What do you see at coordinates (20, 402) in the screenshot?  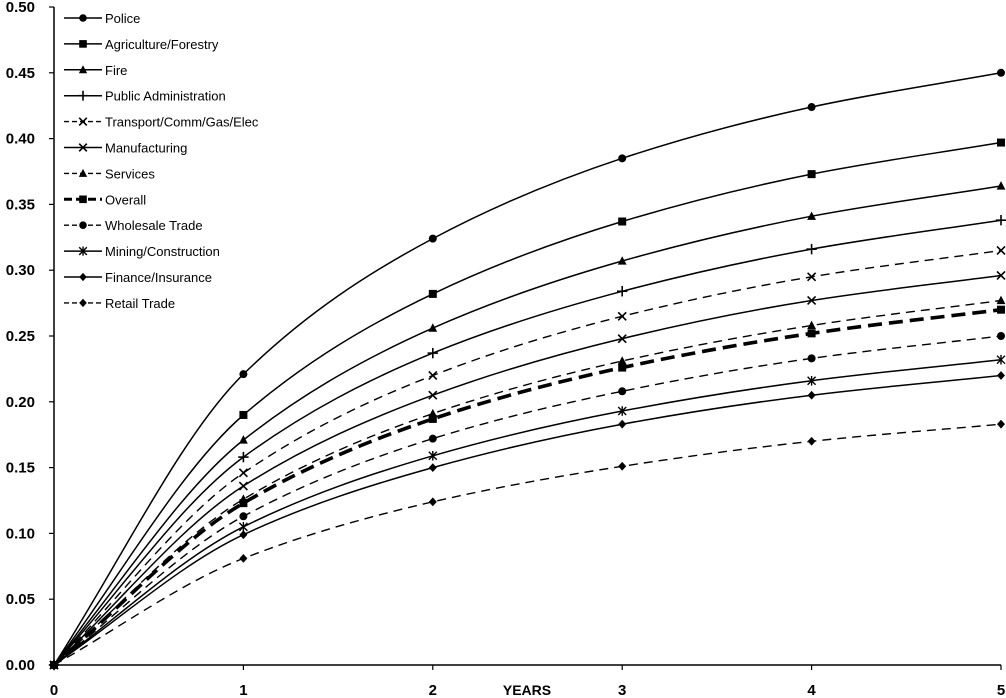 I see `y-tick-label: 0.20` at bounding box center [20, 402].